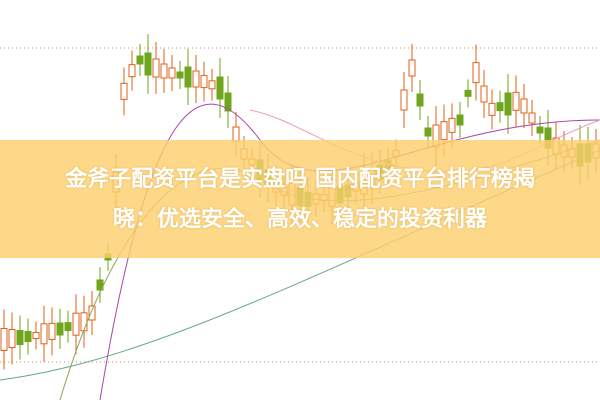 Image resolution: width=600 pixels, height=400 pixels. I want to click on title-line-2: 晓：优选安全、高效、稳定的投资利器, so click(299, 219).